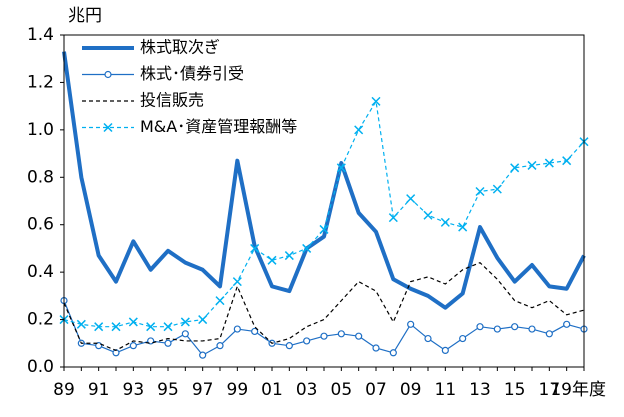  I want to click on x-tick-label: 91, so click(99, 390).